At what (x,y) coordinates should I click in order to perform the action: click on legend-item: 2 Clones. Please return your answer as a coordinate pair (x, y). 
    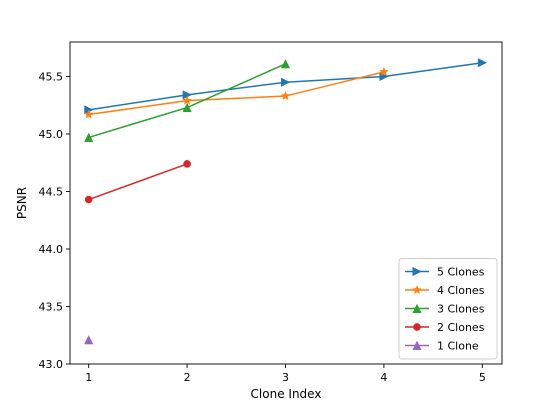
    Looking at the image, I should click on (445, 327).